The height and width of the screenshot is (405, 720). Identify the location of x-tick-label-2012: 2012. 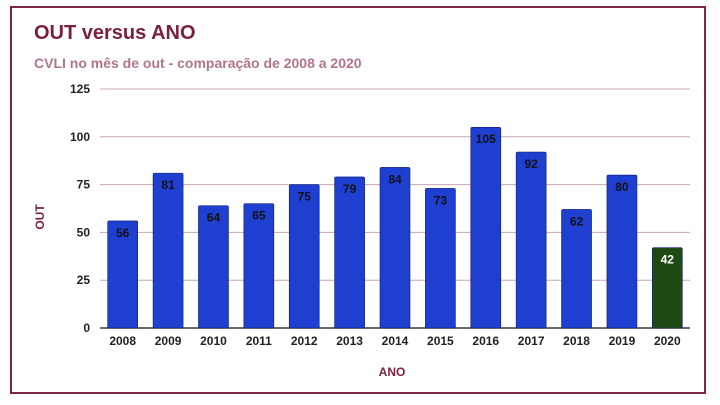
(304, 341).